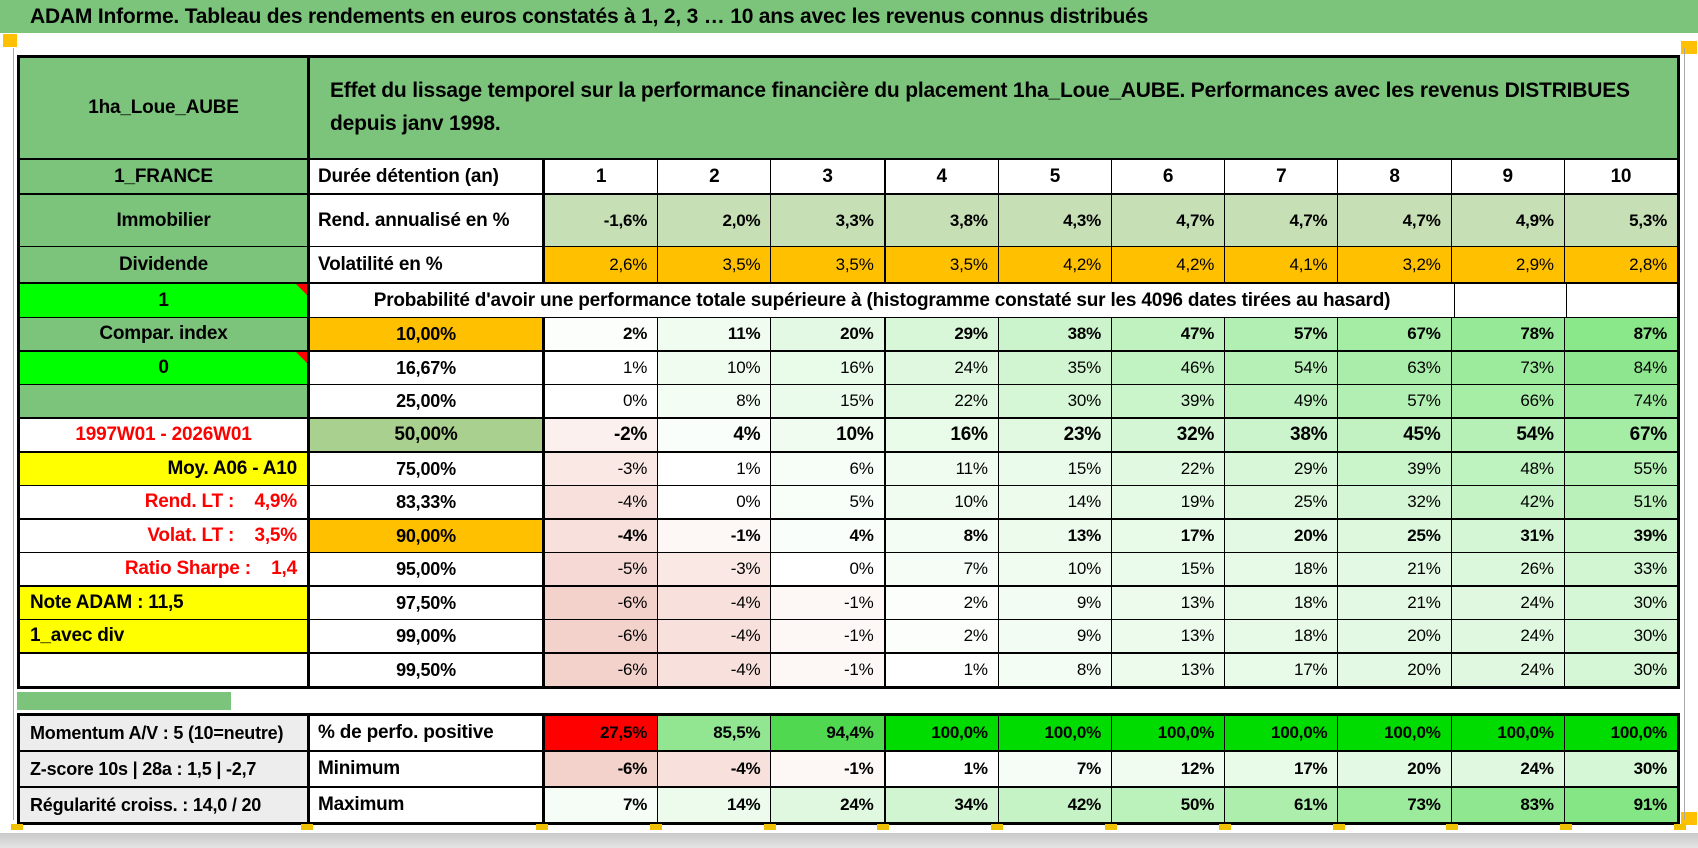 This screenshot has width=1698, height=848. What do you see at coordinates (427, 368) in the screenshot?
I see `row-label-cell: 16,67%` at bounding box center [427, 368].